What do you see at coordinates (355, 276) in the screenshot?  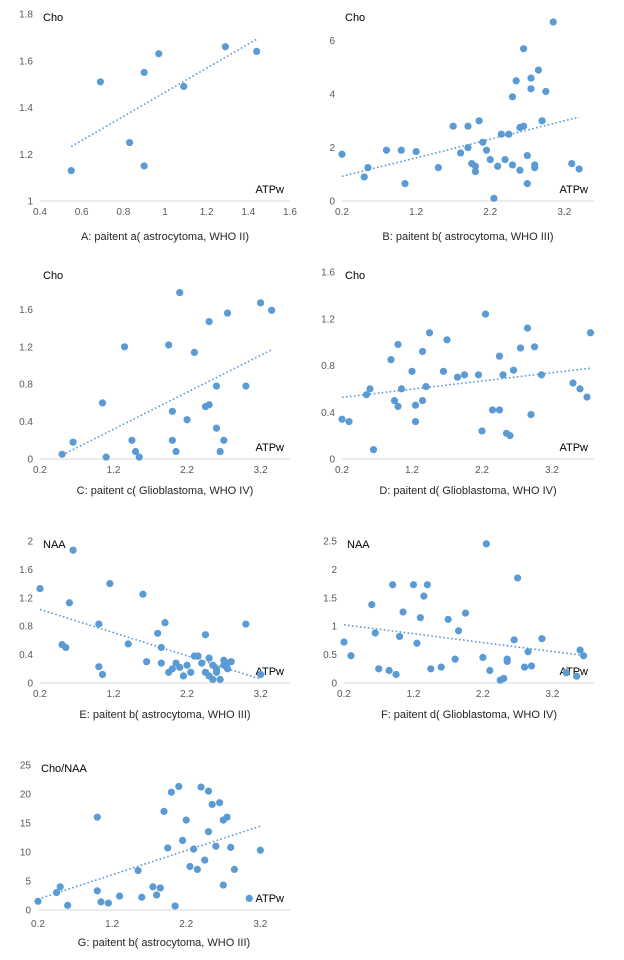 I see `y-axis-label: Cho` at bounding box center [355, 276].